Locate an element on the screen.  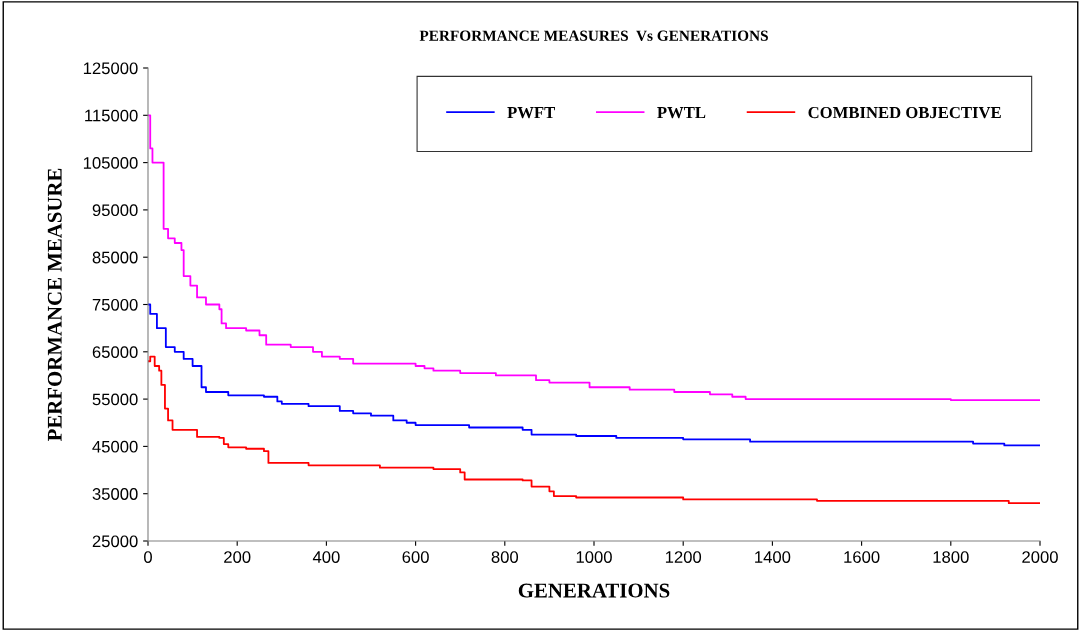
chart-title: PERFORMANCE MEASURES Vs GENERATIONS is located at coordinates (593, 35).